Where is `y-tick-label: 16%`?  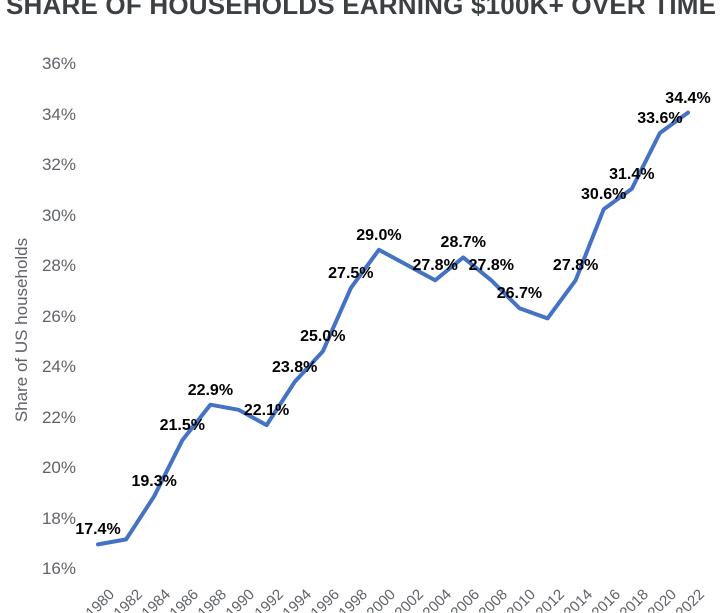 y-tick-label: 16% is located at coordinates (58, 568).